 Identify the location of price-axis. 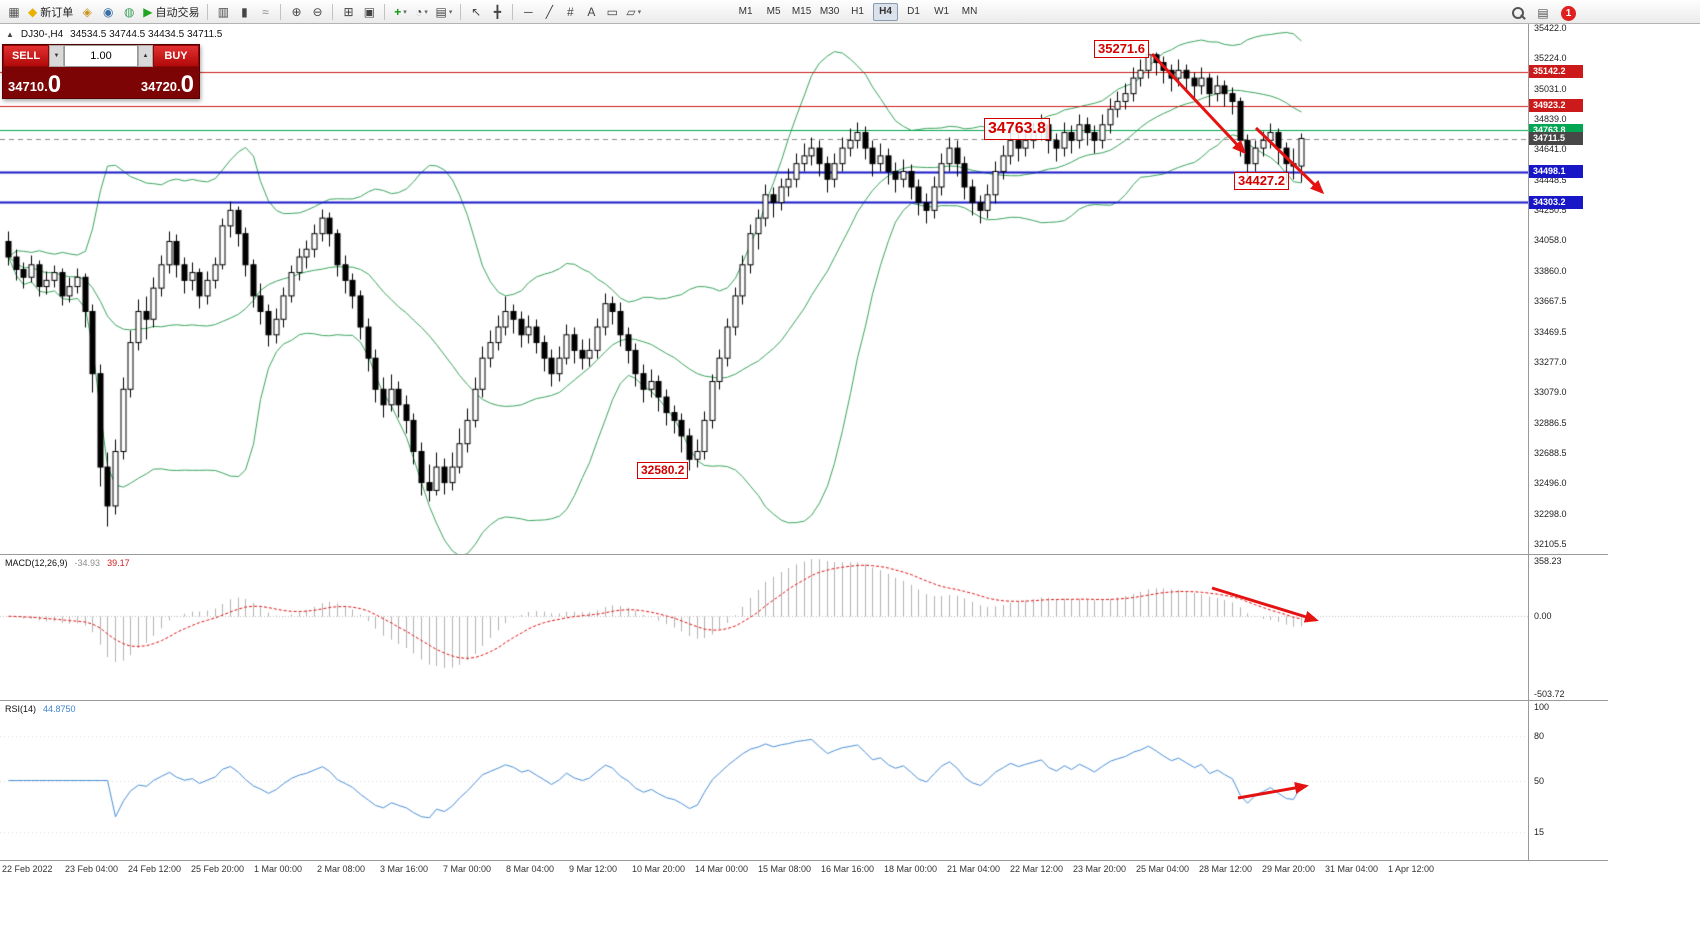
(1568, 442).